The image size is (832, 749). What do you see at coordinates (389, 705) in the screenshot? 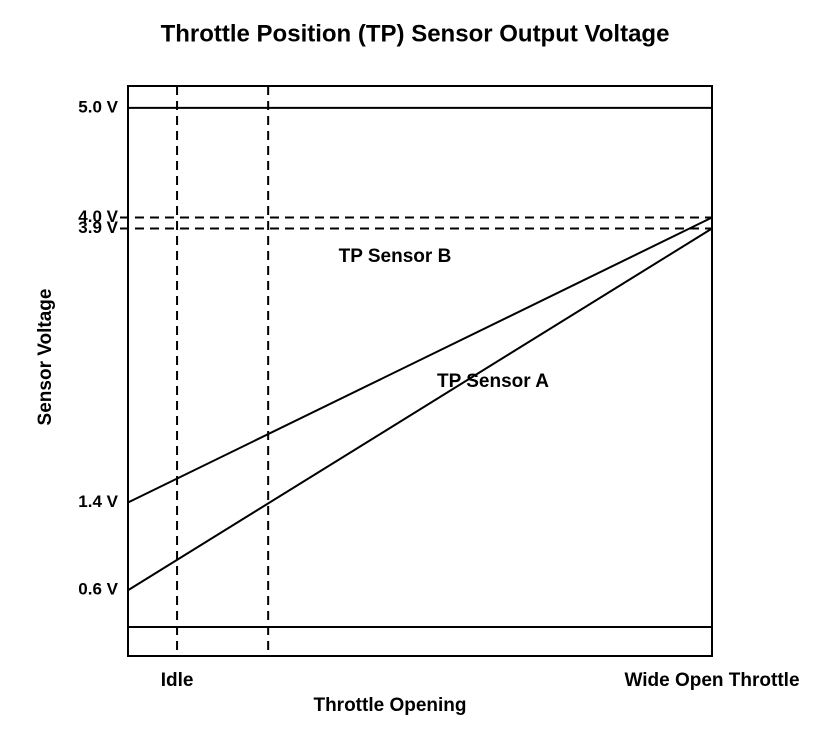
I see `x-axis-label: Throttle Opening` at bounding box center [389, 705].